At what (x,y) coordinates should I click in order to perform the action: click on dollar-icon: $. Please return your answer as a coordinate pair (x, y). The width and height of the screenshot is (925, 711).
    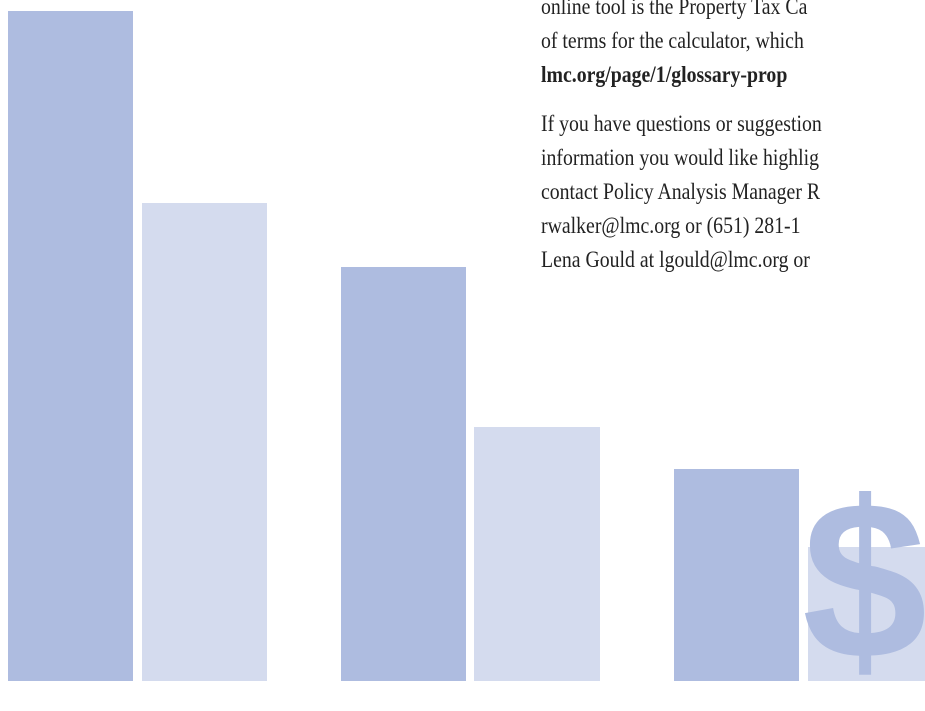
    Looking at the image, I should click on (863, 580).